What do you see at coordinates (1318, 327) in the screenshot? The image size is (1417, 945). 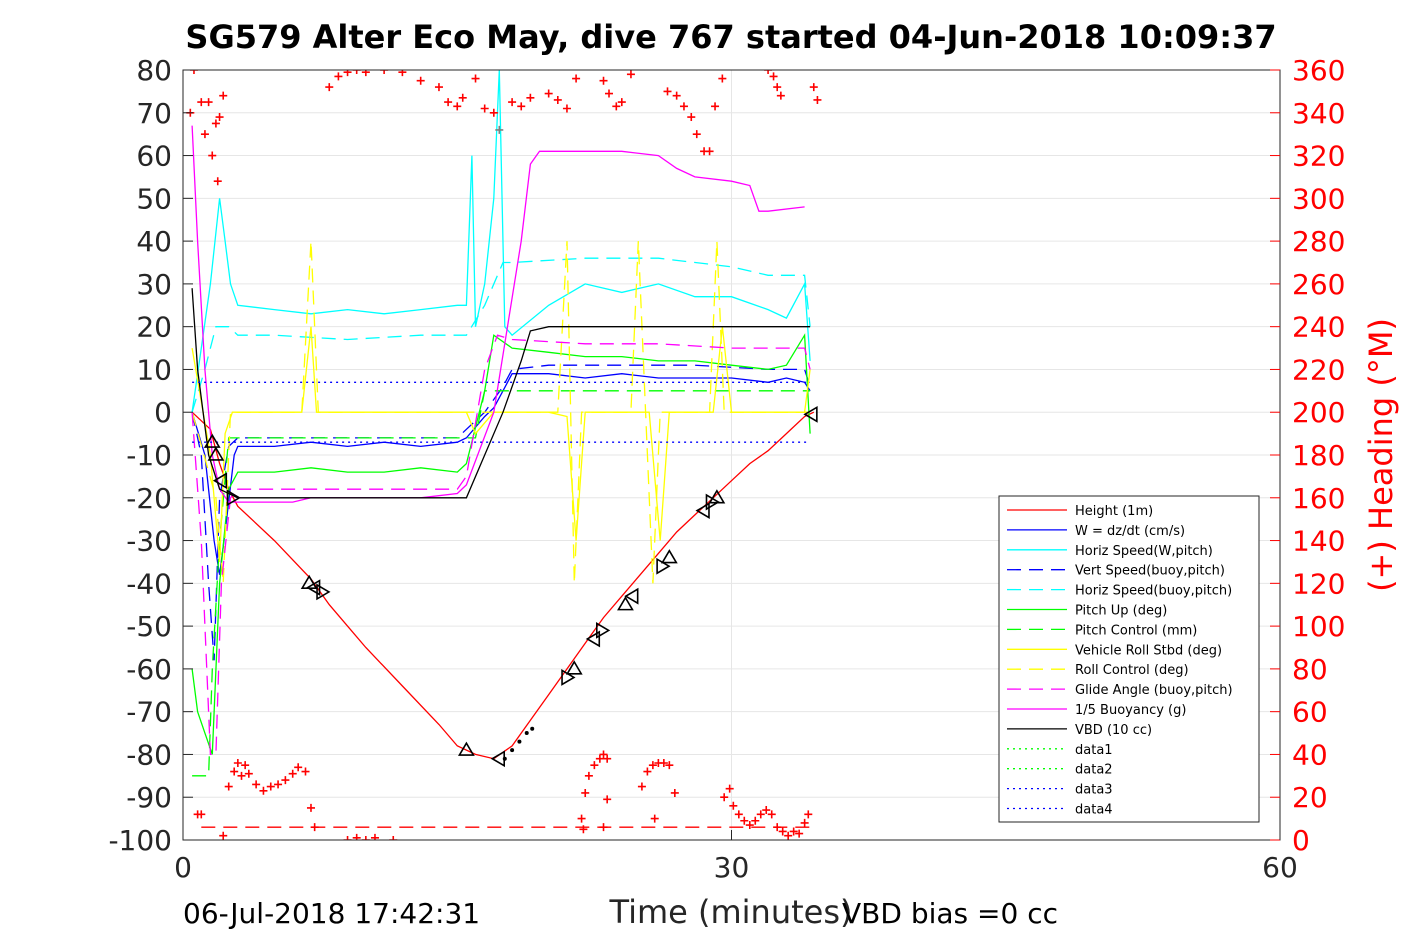 I see `right-tick-label: 240` at bounding box center [1318, 327].